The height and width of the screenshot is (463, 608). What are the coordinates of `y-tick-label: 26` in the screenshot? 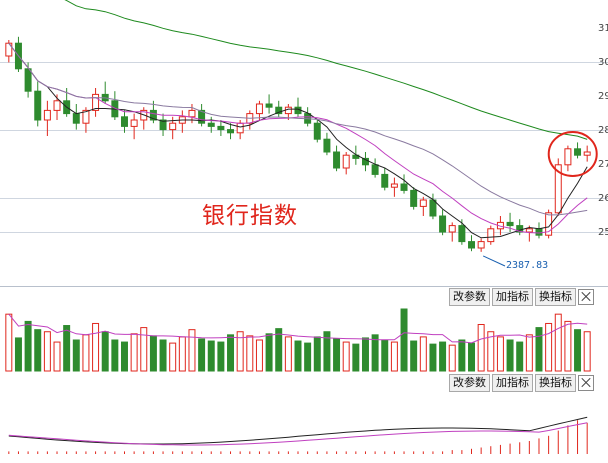 It's located at (603, 198).